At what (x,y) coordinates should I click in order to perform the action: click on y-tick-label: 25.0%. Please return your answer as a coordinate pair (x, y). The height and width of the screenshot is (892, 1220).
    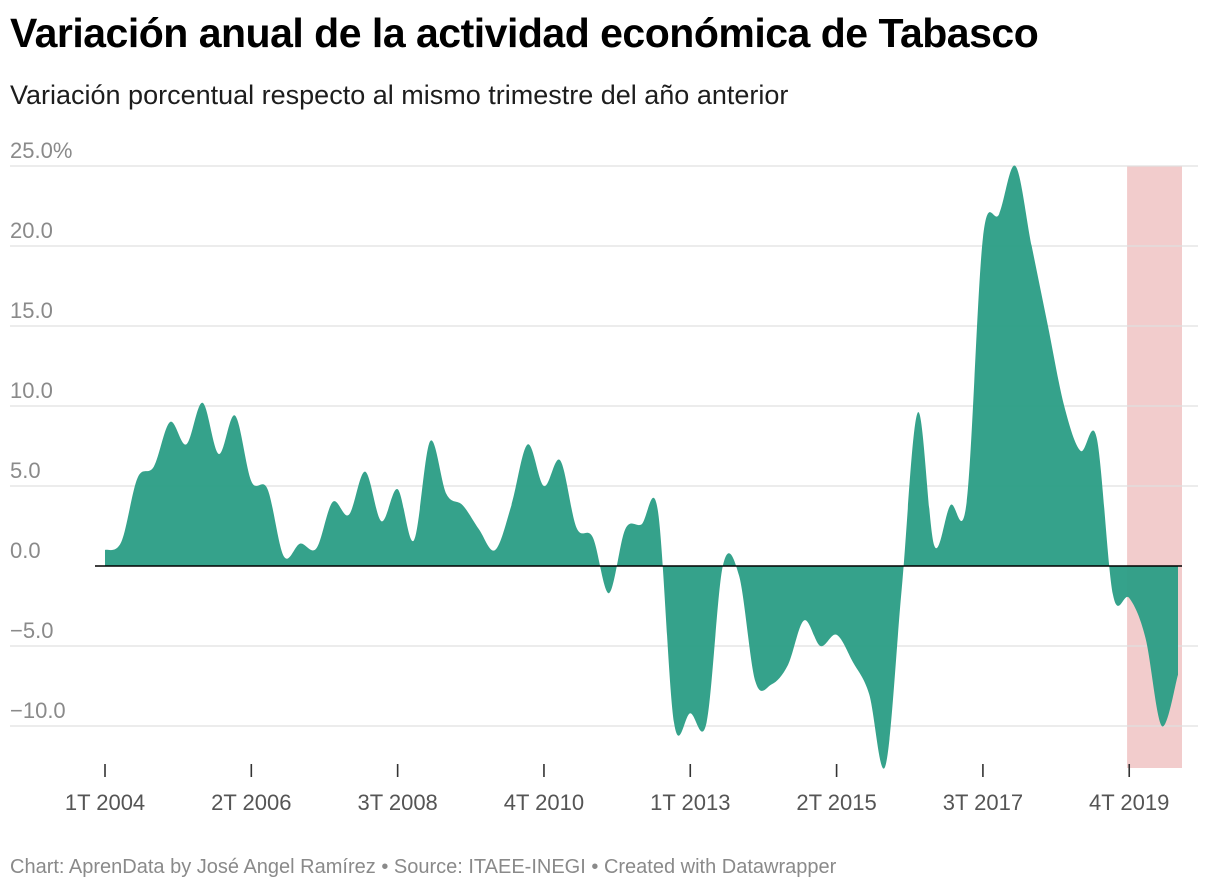
    Looking at the image, I should click on (41, 150).